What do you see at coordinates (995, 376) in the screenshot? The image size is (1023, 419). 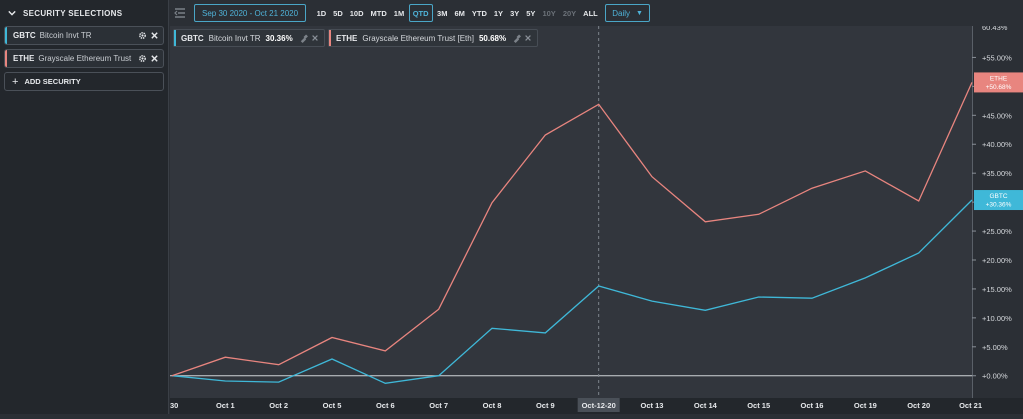 I see `y-tick-label: +0.00%` at bounding box center [995, 376].